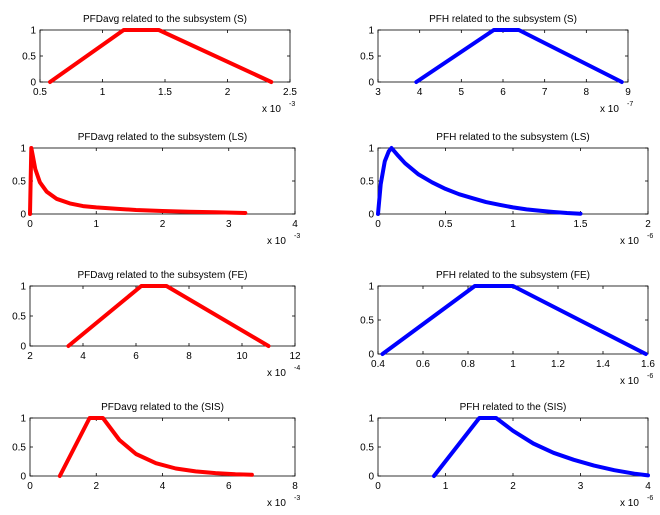 This screenshot has height=515, width=660. What do you see at coordinates (242, 356) in the screenshot?
I see `x-tick-label: 10` at bounding box center [242, 356].